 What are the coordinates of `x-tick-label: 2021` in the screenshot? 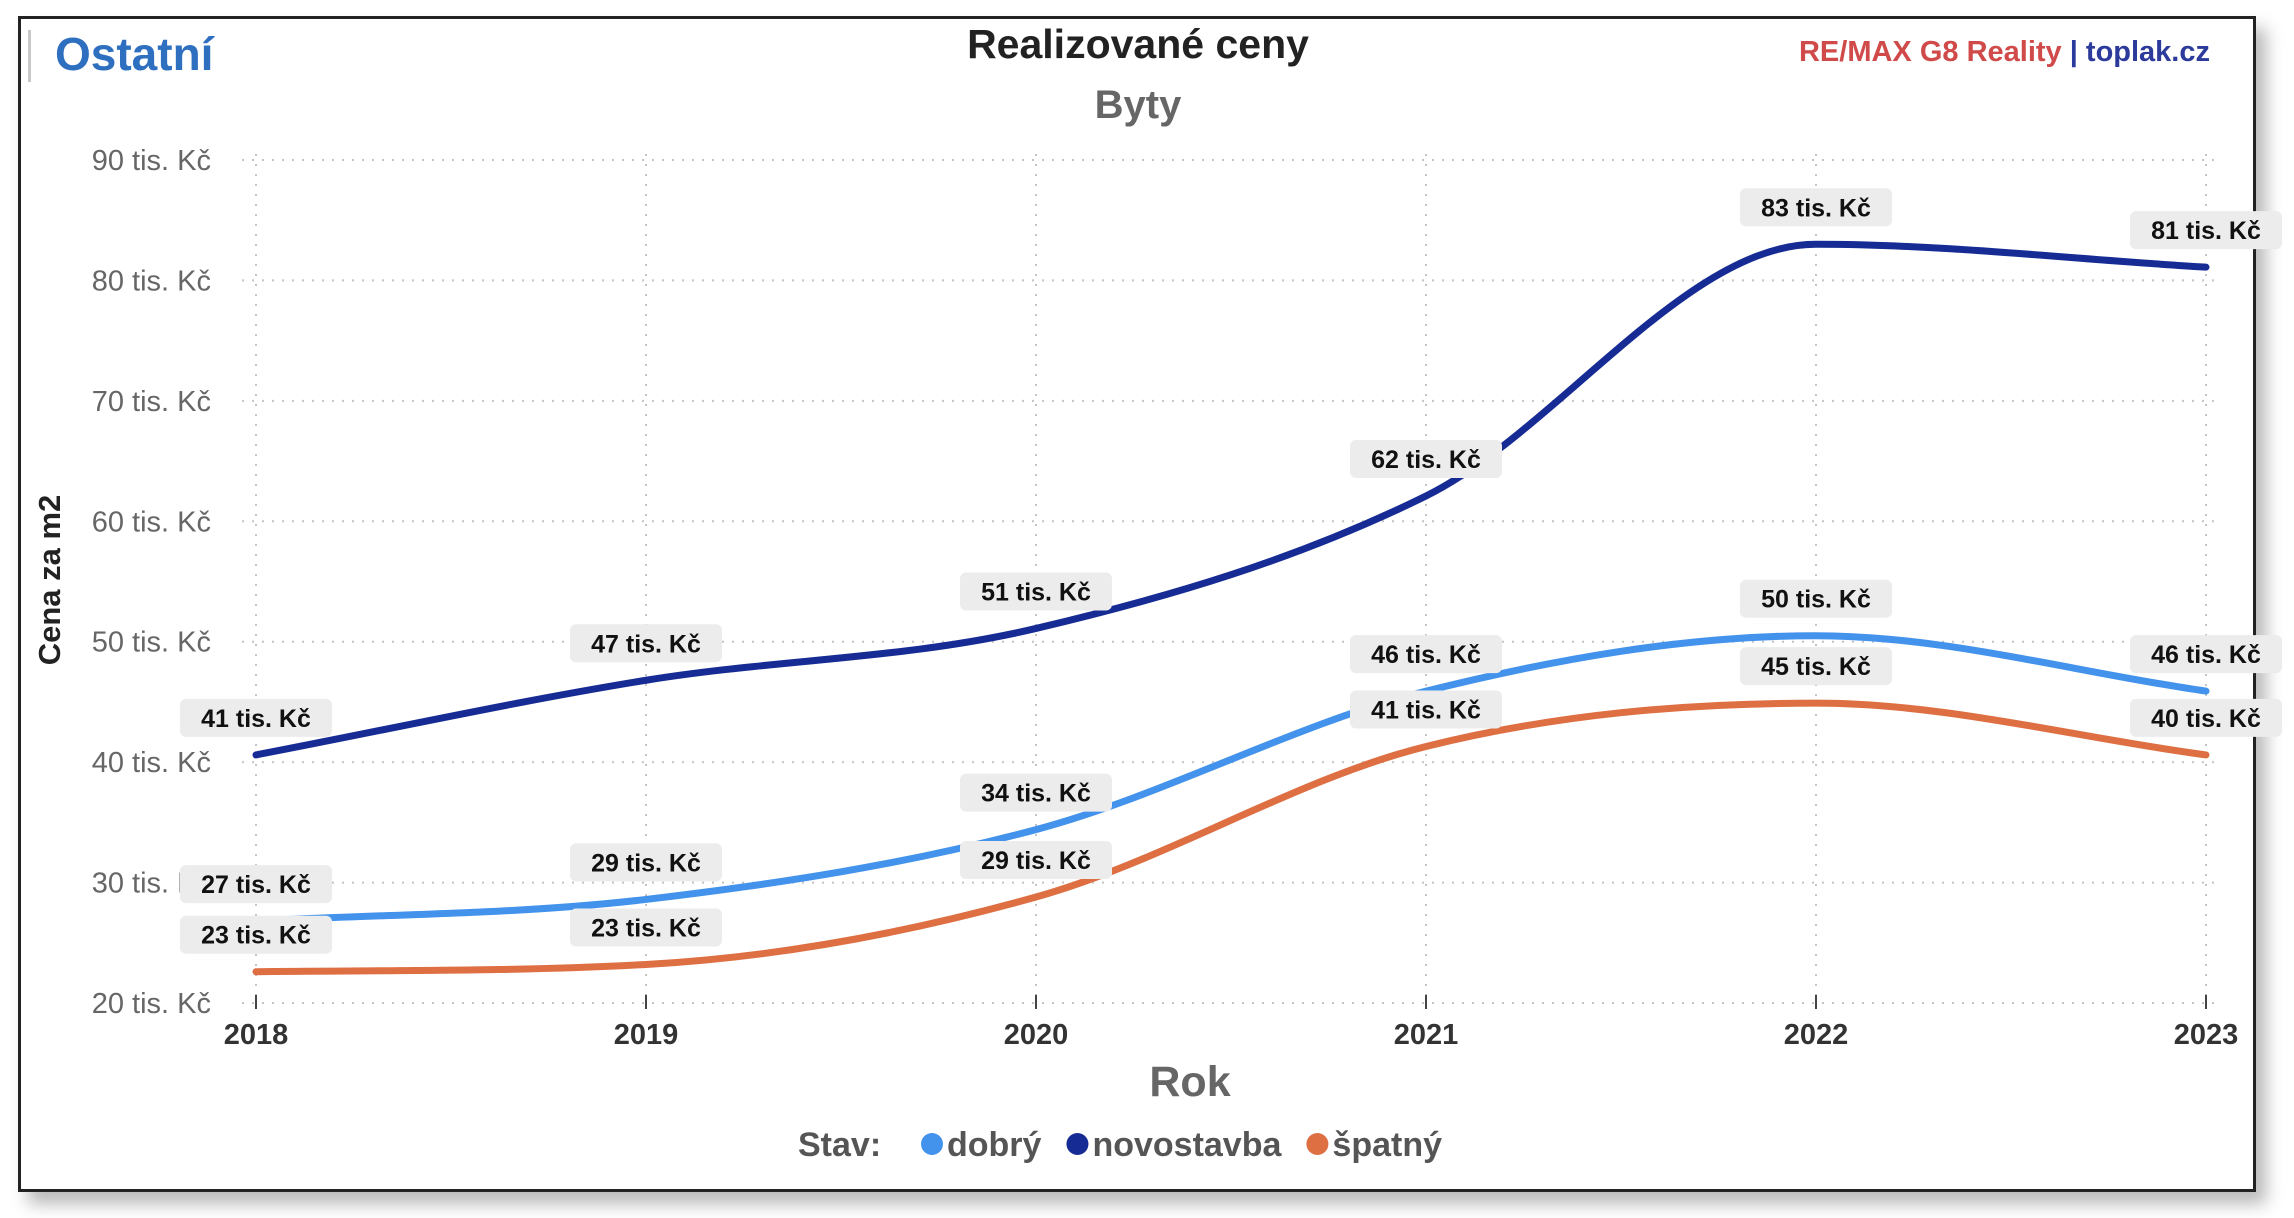 It's located at (1426, 1035).